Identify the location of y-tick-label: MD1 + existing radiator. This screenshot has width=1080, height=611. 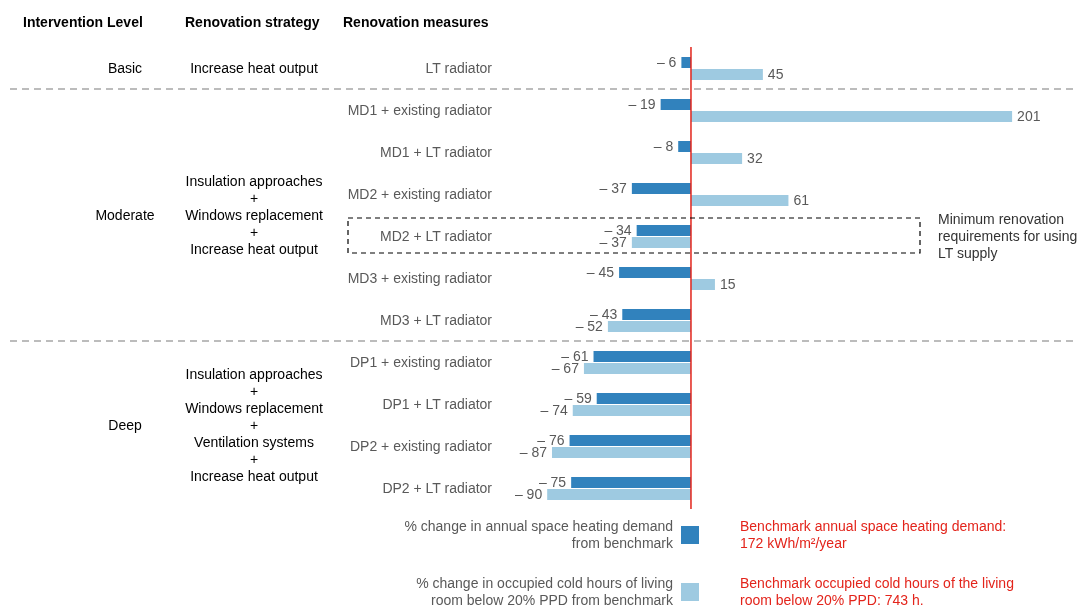
(420, 109).